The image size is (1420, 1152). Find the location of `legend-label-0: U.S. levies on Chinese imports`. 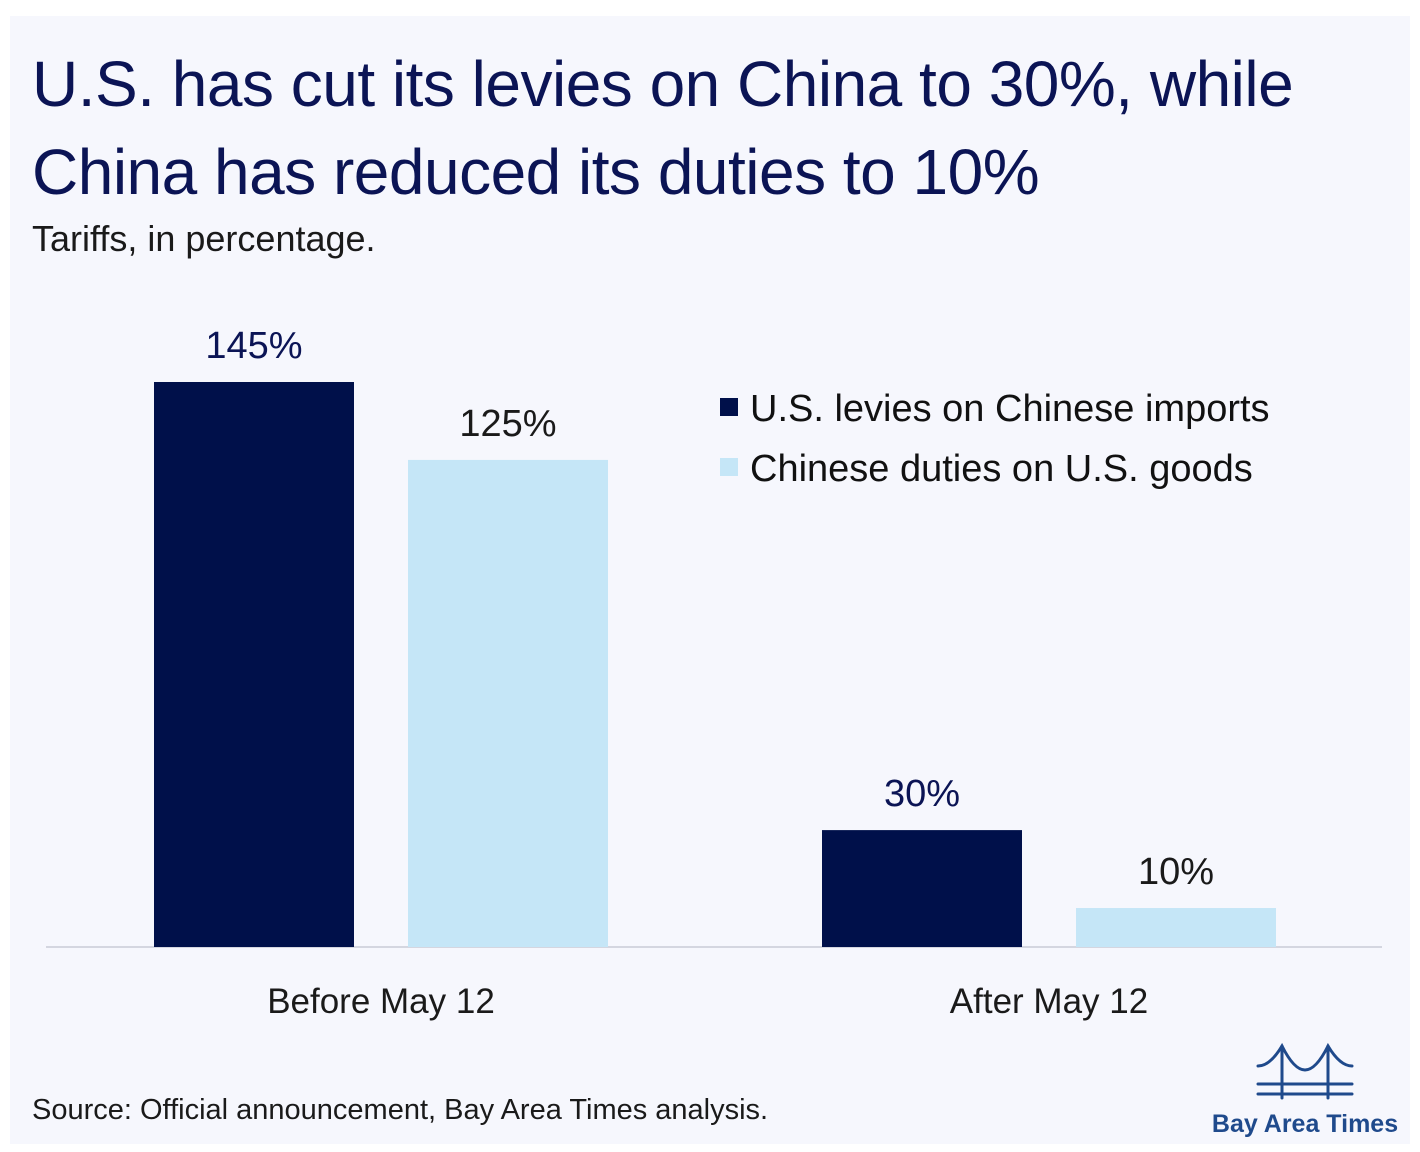

legend-label-0: U.S. levies on Chinese imports is located at coordinates (1010, 409).